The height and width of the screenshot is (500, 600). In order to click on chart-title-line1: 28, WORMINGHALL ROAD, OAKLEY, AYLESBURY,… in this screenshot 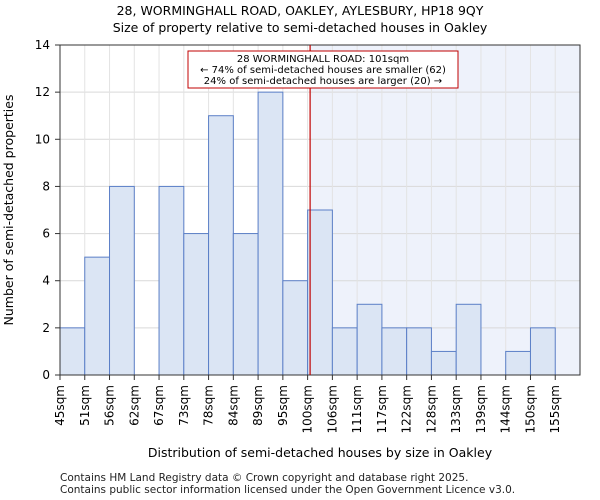, I will do `click(300, 10)`.